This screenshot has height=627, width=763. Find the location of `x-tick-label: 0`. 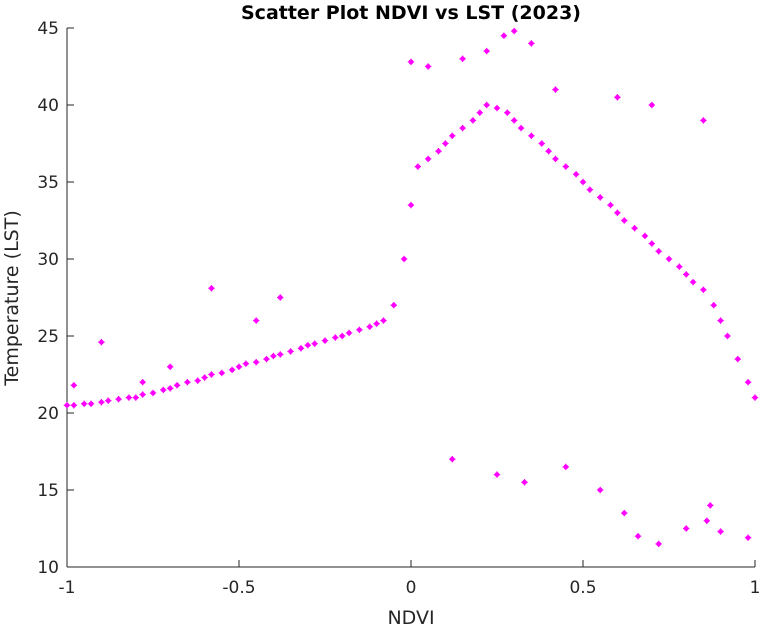

x-tick-label: 0 is located at coordinates (411, 588).